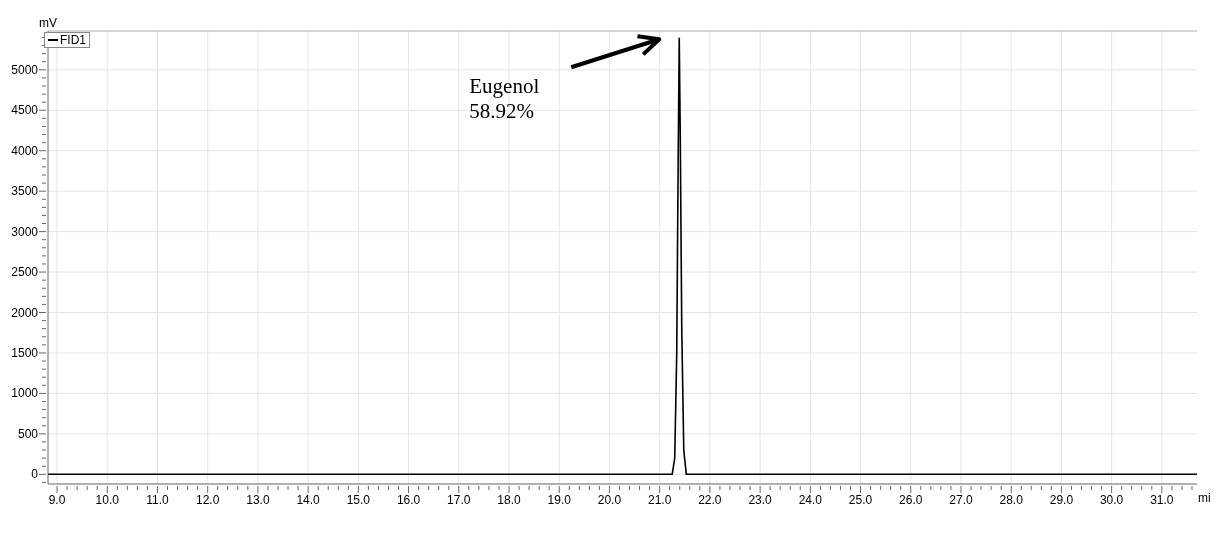  Describe the element at coordinates (1111, 500) in the screenshot. I see `x-tick-label: 30.0` at that location.